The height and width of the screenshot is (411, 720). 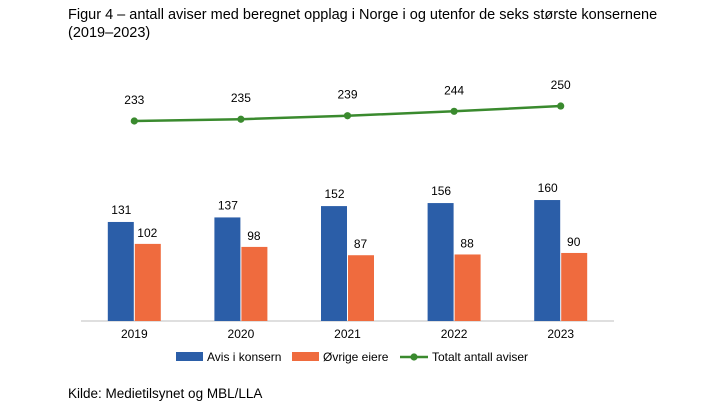 I want to click on data-label-ovrige-eiere-2022: 88, so click(x=467, y=243).